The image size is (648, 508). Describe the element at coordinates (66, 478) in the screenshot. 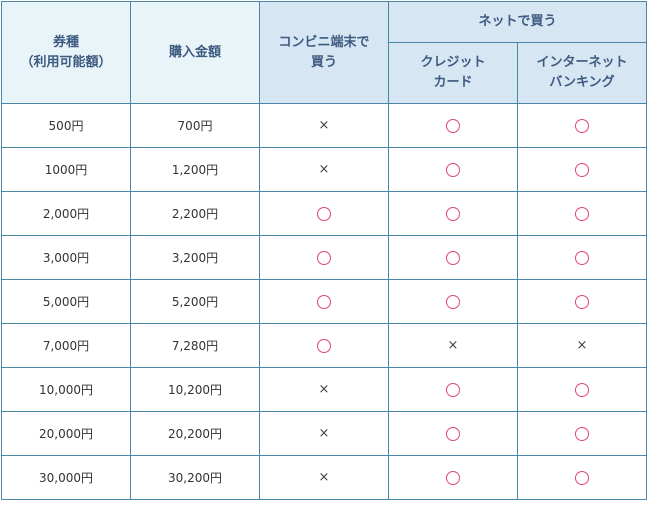

I see `ticket-value-text: 30,000円` at that location.